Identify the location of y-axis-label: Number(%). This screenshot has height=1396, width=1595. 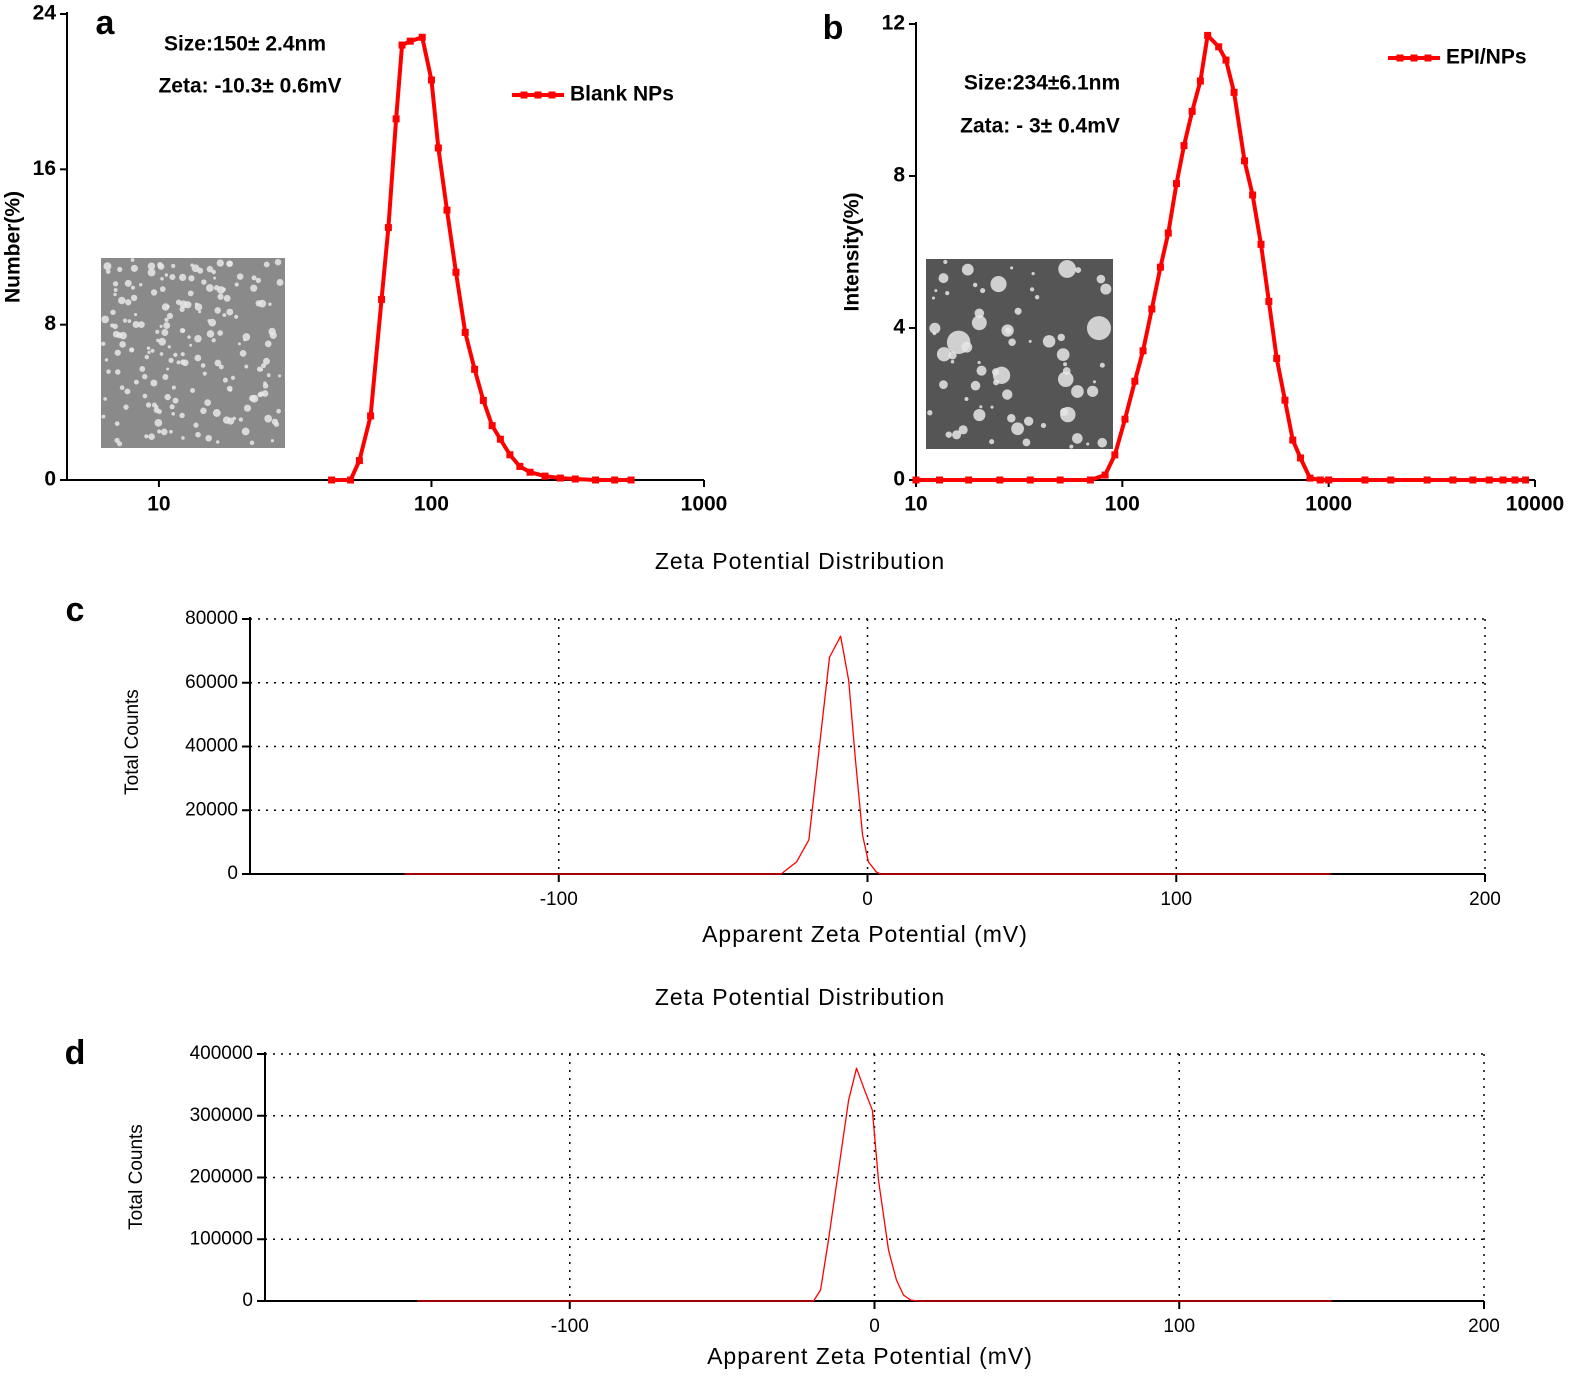
(13, 247).